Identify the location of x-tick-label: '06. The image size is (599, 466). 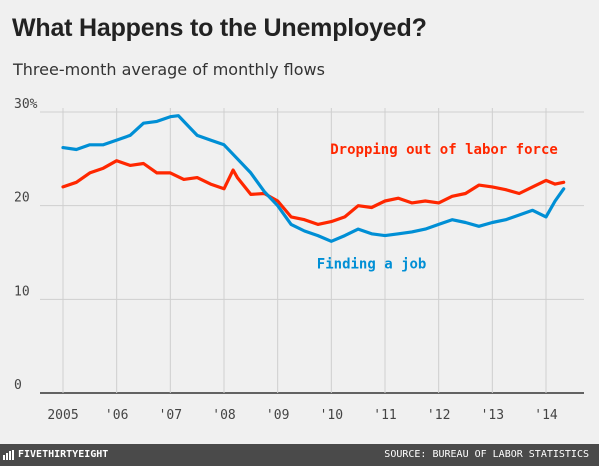
(116, 415).